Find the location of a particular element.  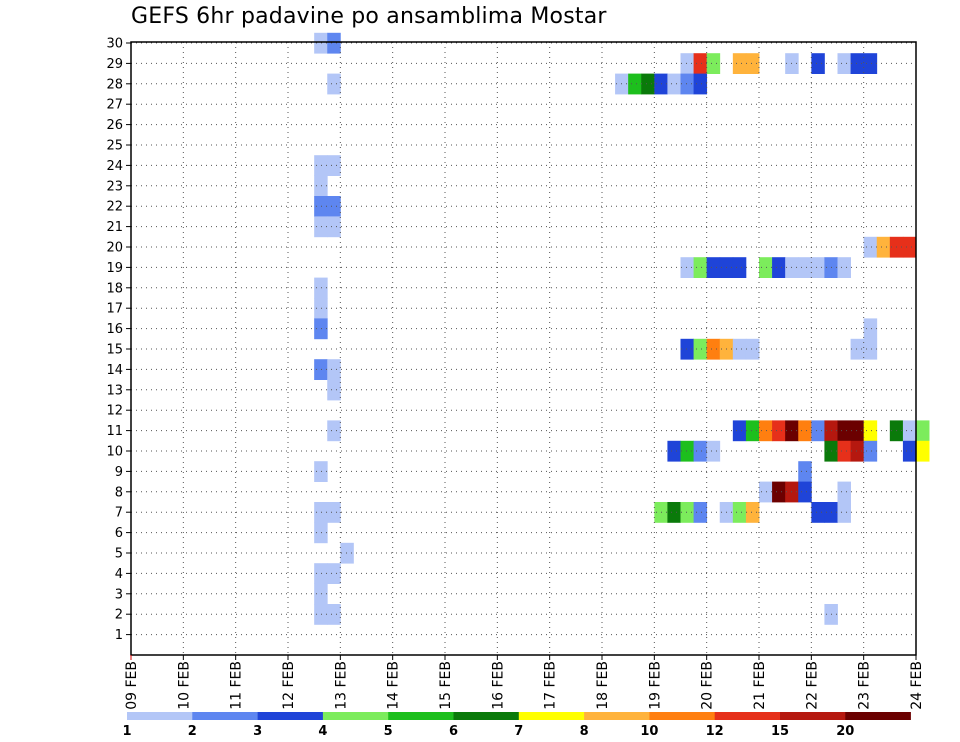

colorbar: 1 2 3 4 5 6 7 8 10 12 15 20 is located at coordinates (516, 725).